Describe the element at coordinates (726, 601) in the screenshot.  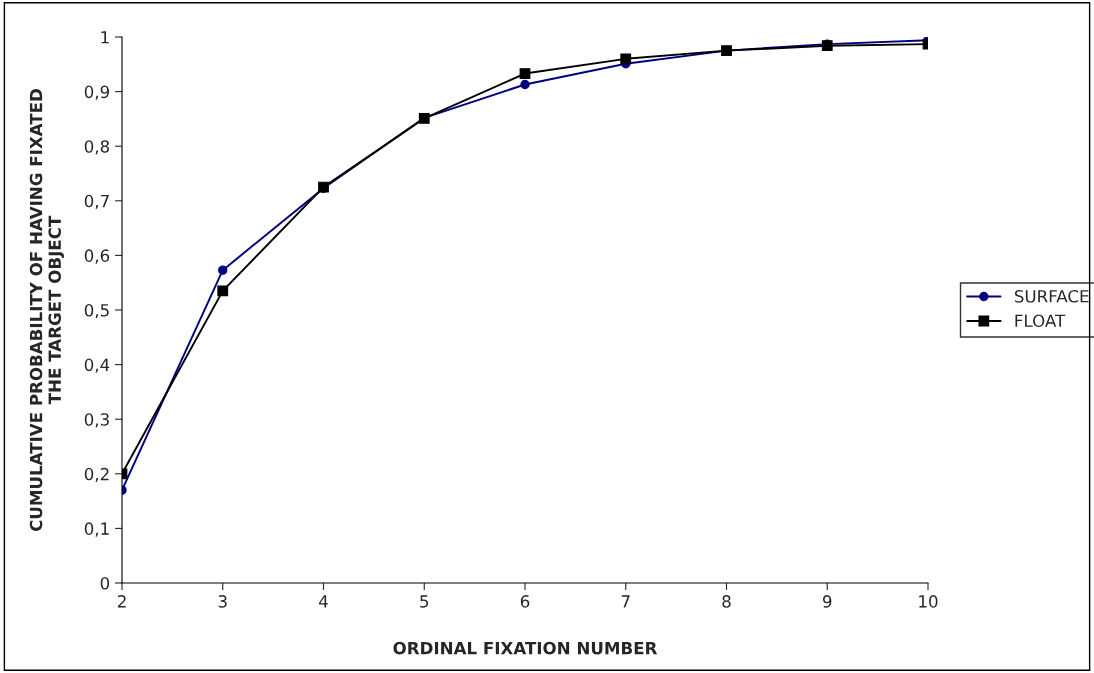
I see `x-tick-label: 8` at that location.